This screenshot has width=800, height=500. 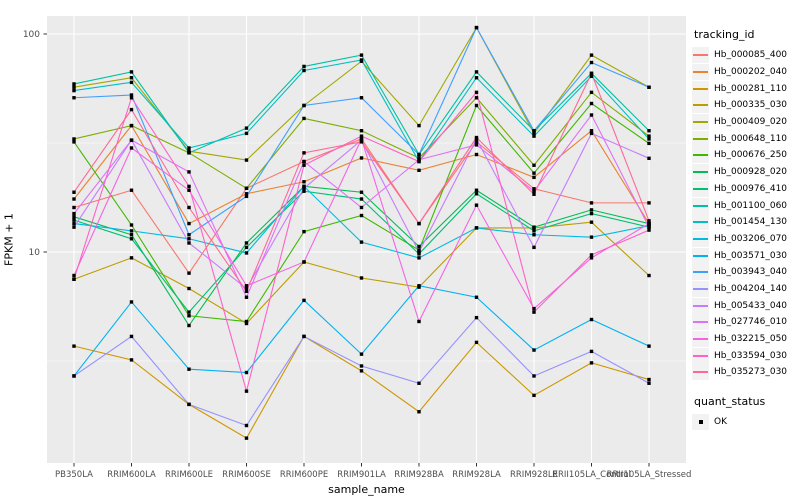 What do you see at coordinates (74, 475) in the screenshot?
I see `x-tick-label: PB350LA` at bounding box center [74, 475].